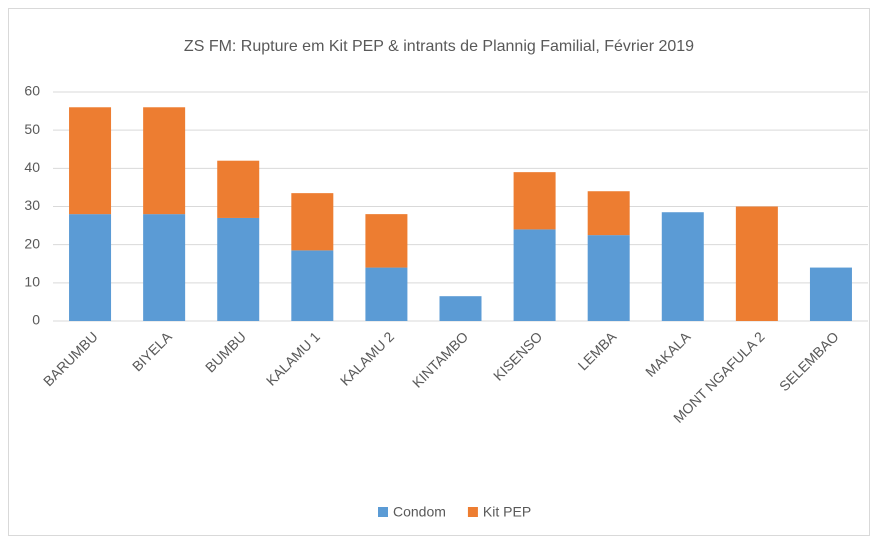 The width and height of the screenshot is (878, 540). What do you see at coordinates (32, 282) in the screenshot?
I see `y-tick-label: 10` at bounding box center [32, 282].